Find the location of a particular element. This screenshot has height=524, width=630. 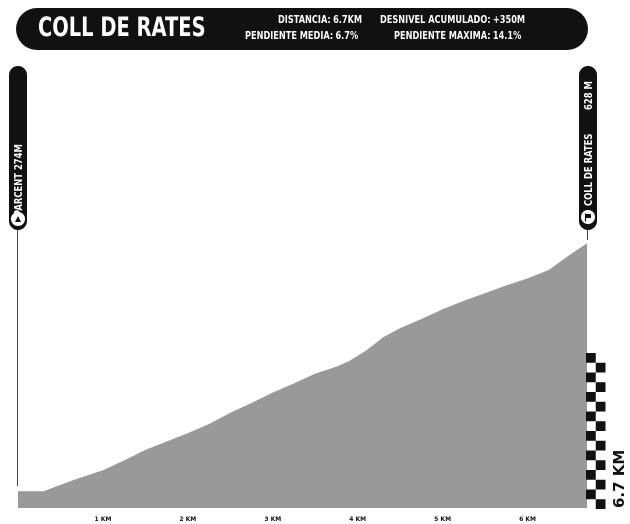

x-axis-ticks: 1 KM 2 KM 3 KM 4 KM 5 KM 6 KM is located at coordinates (315, 519).